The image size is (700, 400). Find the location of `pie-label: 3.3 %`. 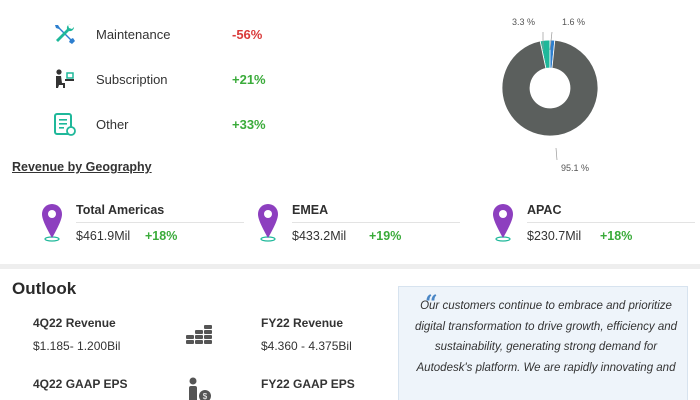

pie-label: 3.3 % is located at coordinates (524, 22).